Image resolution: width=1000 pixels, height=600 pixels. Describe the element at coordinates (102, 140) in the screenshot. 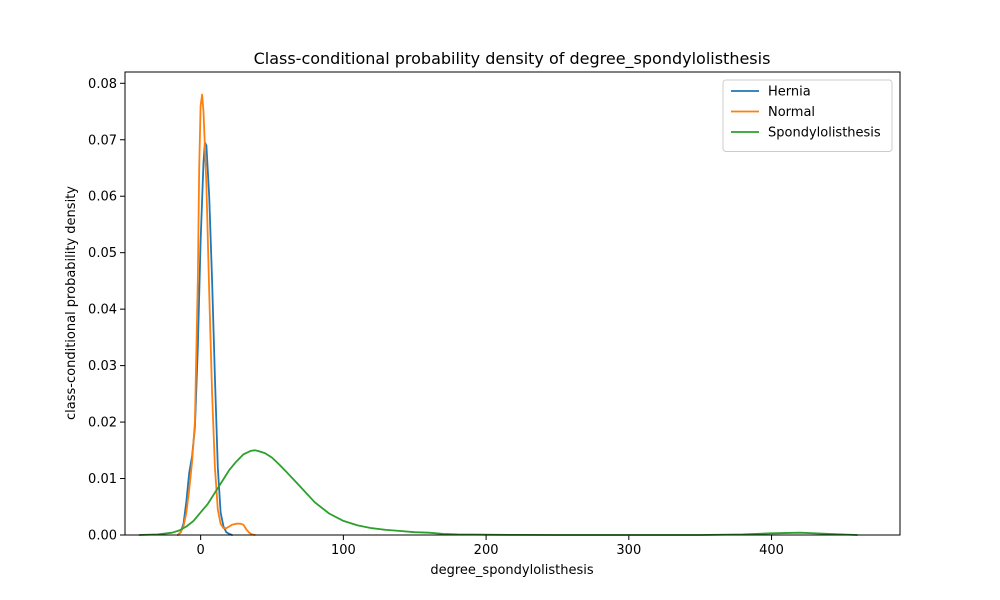

I see `y-tick-label: 0.07` at that location.